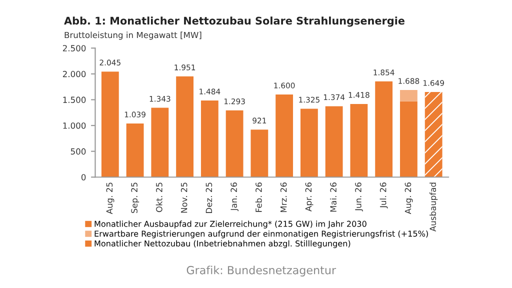 The width and height of the screenshot is (512, 288). Describe the element at coordinates (309, 197) in the screenshot. I see `x-tick-label: Apr. 26` at that location.